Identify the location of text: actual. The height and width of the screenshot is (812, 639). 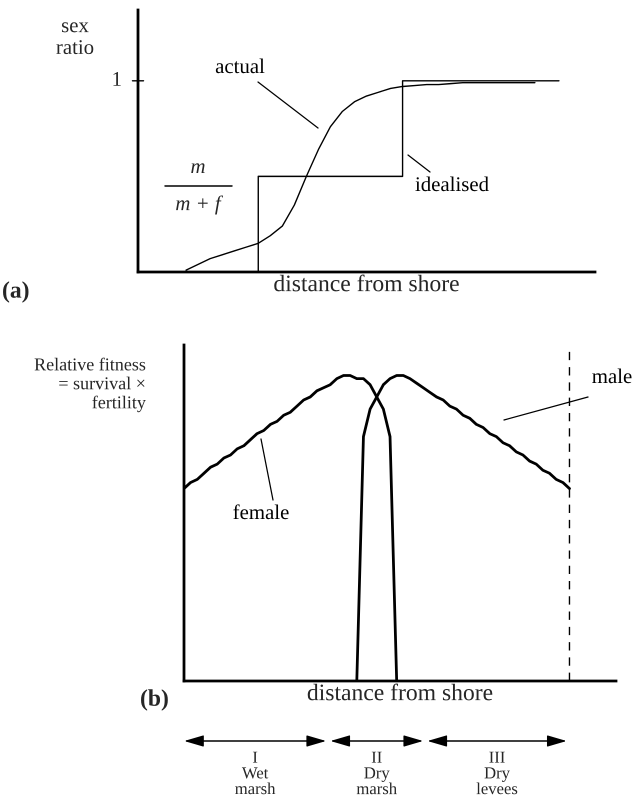
(240, 66).